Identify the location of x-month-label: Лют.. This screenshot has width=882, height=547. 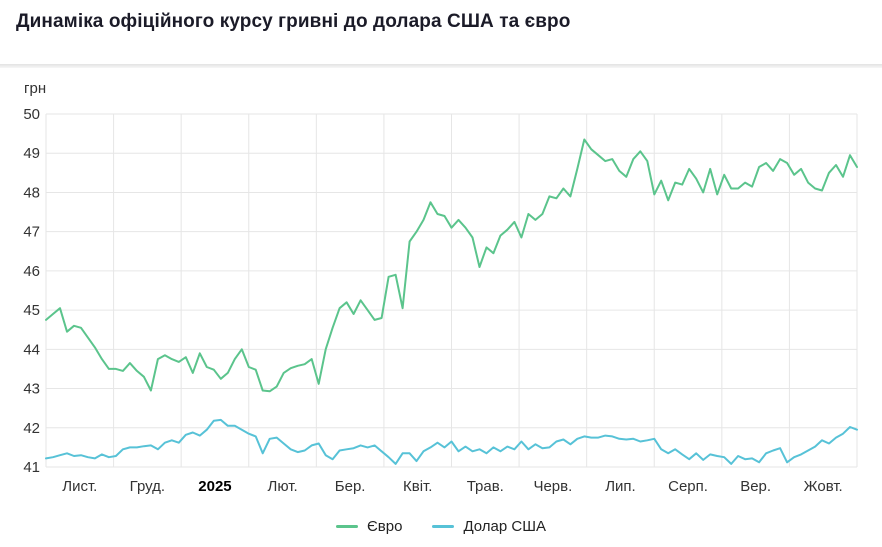
(282, 486).